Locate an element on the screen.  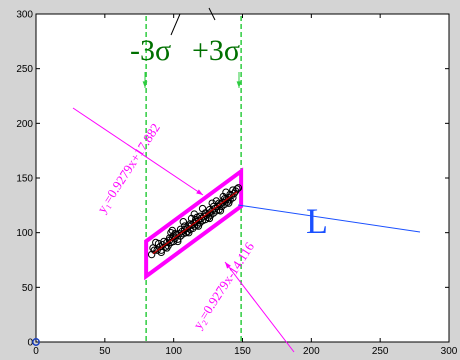
origin-marker is located at coordinates (36, 342).